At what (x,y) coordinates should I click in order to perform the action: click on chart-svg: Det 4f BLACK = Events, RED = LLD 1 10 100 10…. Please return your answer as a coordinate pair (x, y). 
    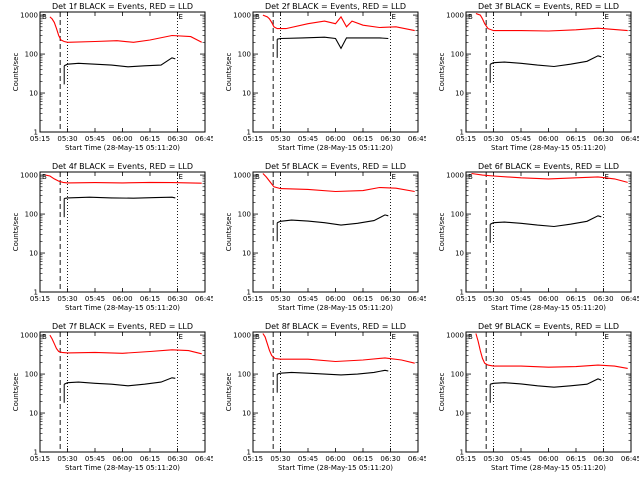
    Looking at the image, I should click on (112, 237).